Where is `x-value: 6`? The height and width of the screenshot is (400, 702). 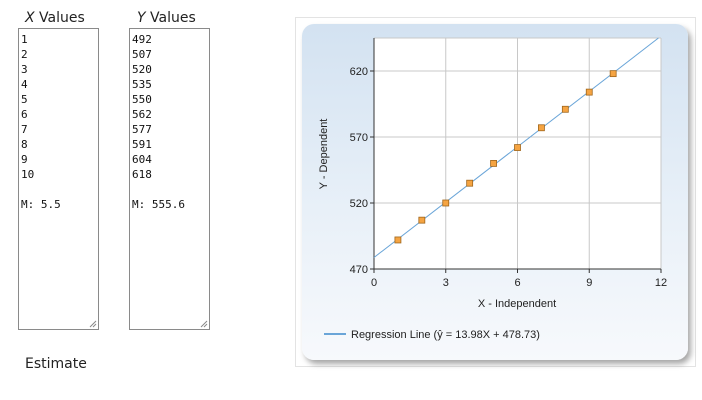
x-value: 6 is located at coordinates (24, 114).